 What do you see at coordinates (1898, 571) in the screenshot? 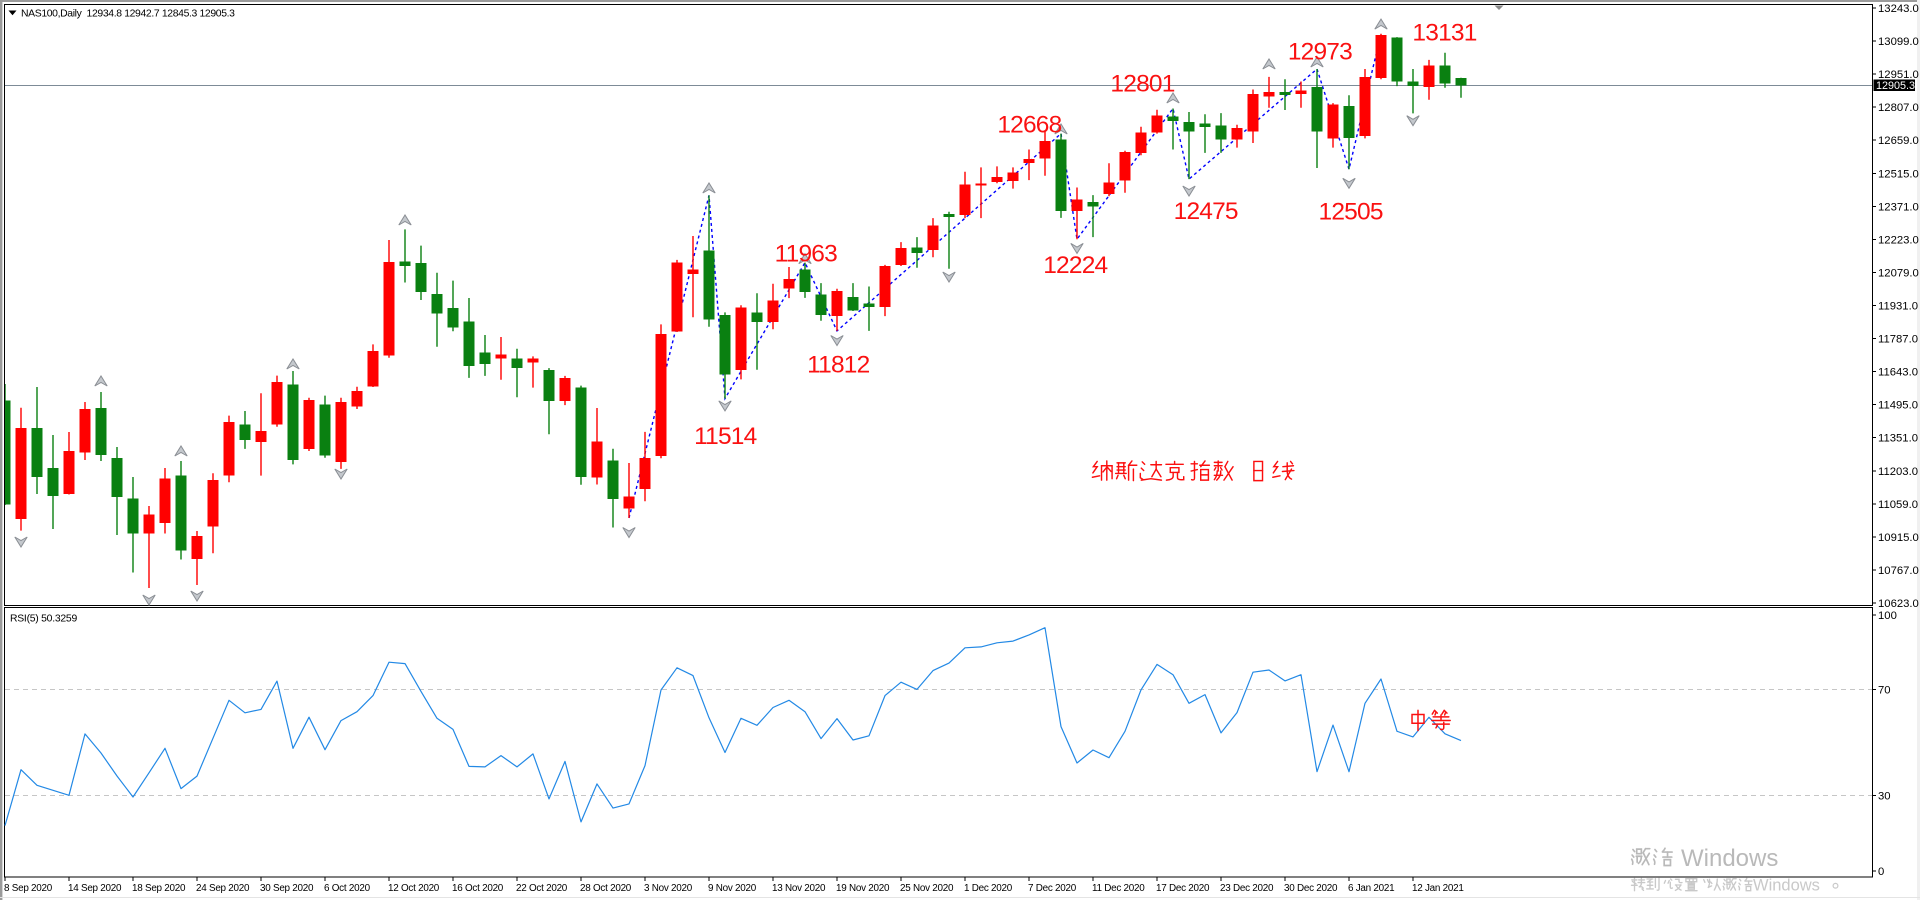
I see `svg-text: 10767.0` at bounding box center [1898, 571].